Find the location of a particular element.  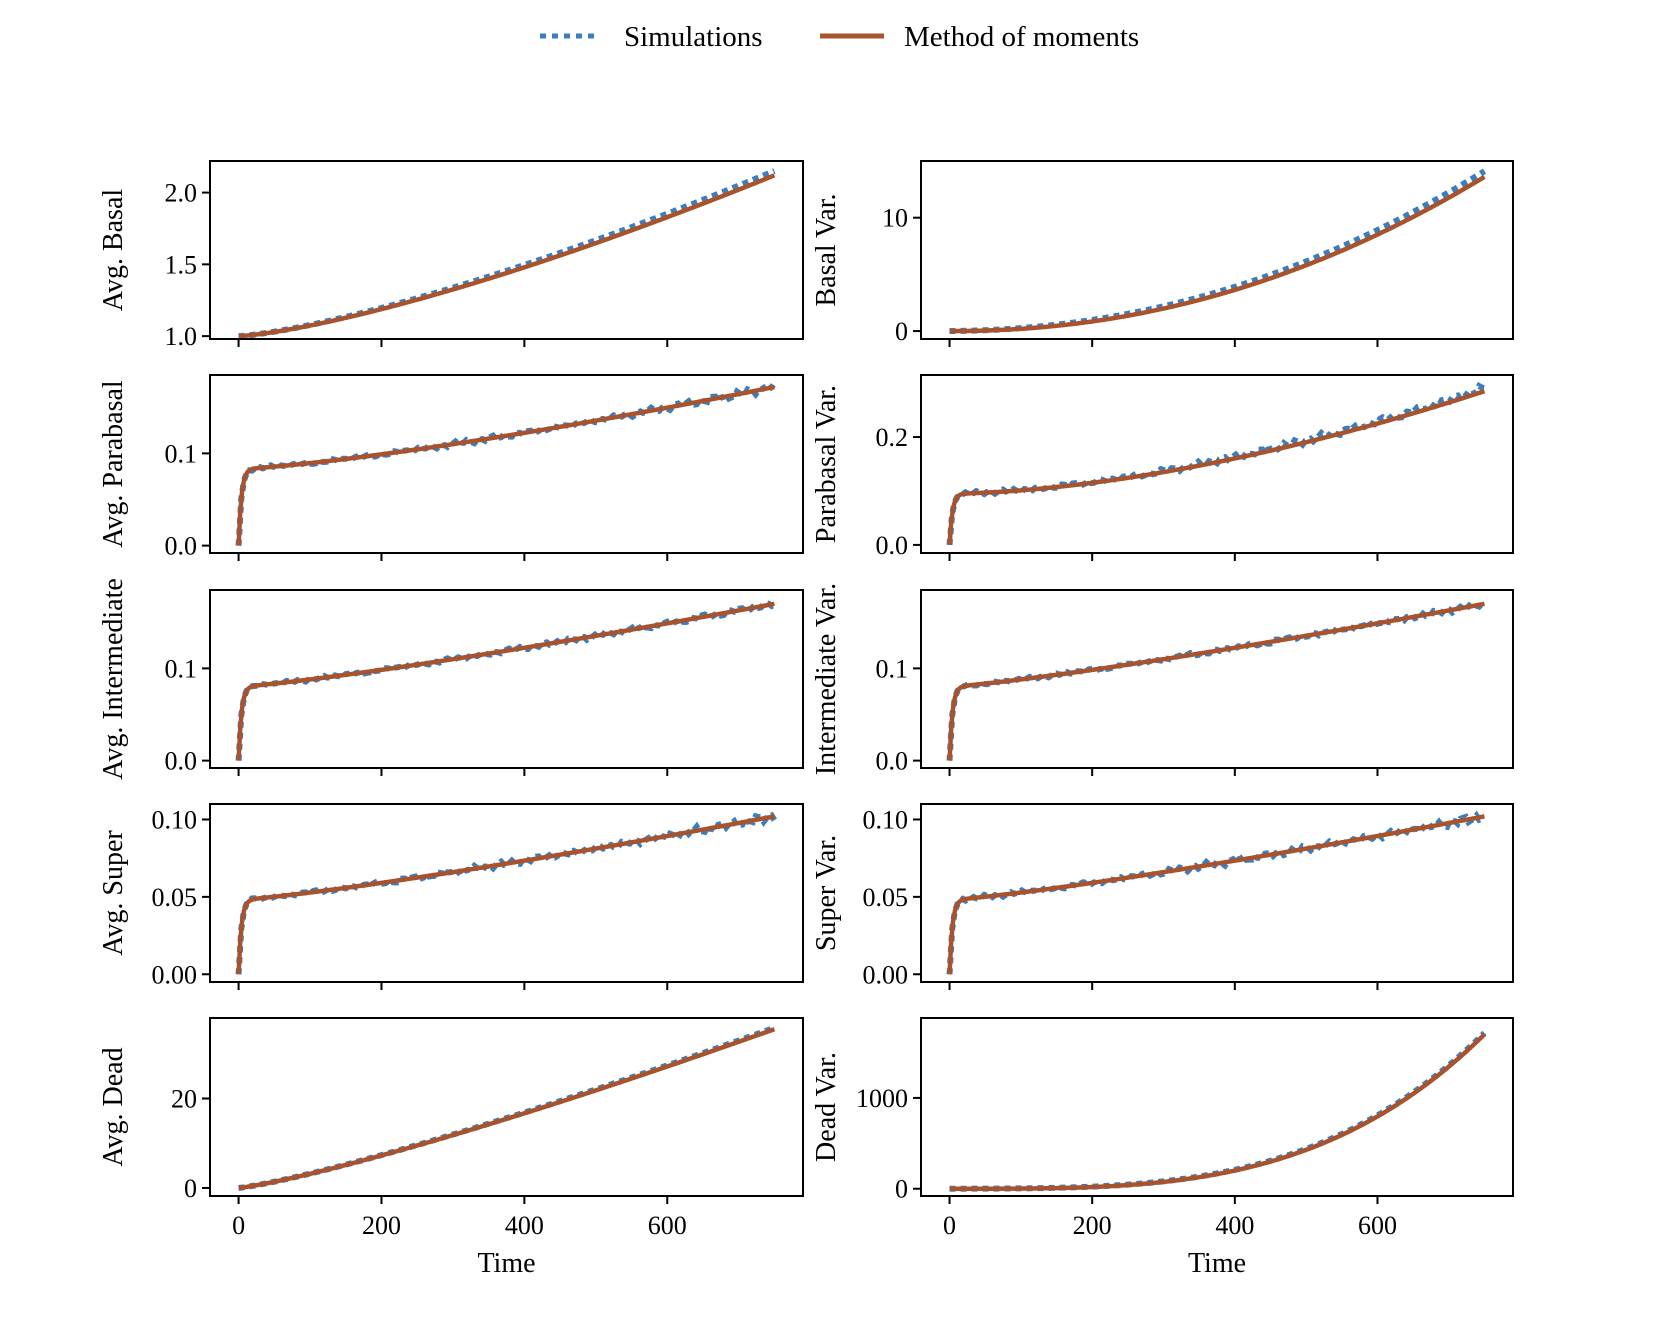

panel-intermediate-var: 0.0 0.1 Intermediate Var. is located at coordinates (1162, 679).